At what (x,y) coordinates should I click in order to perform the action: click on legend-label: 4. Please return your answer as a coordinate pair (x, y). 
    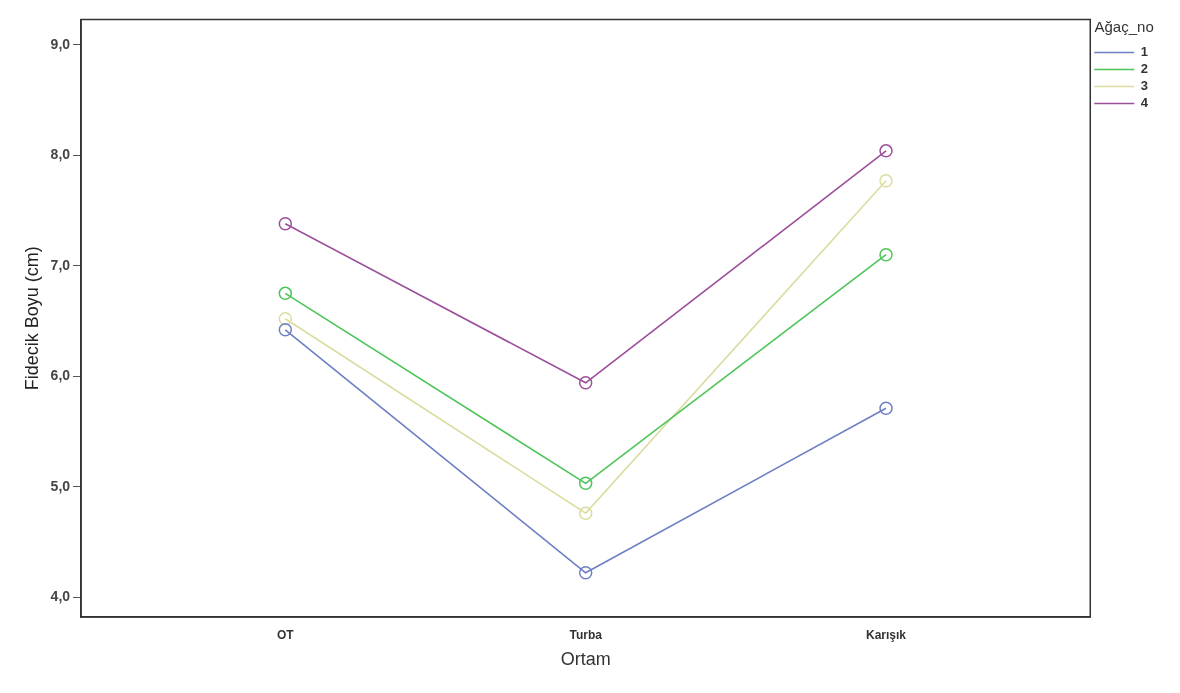
    Looking at the image, I should click on (1144, 103).